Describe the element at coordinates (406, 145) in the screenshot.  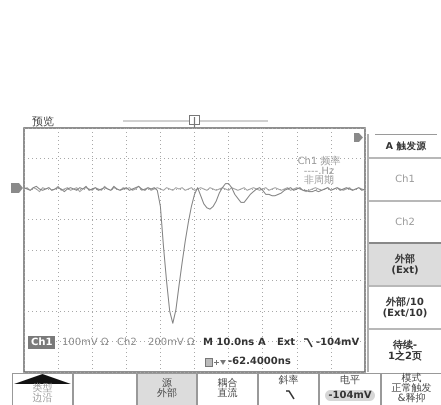
I see `menu-header: A 触发源` at that location.